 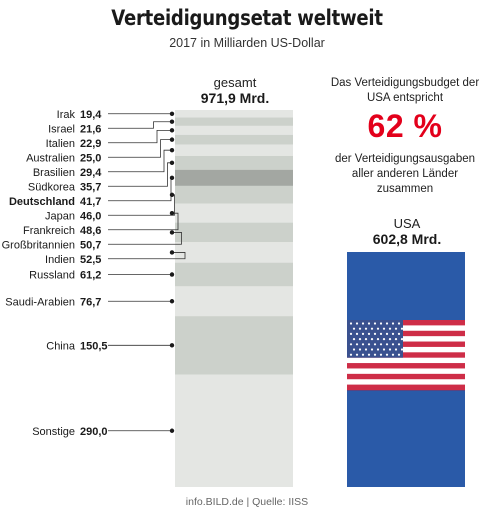 I want to click on value-label: 41,7, so click(x=90, y=202).